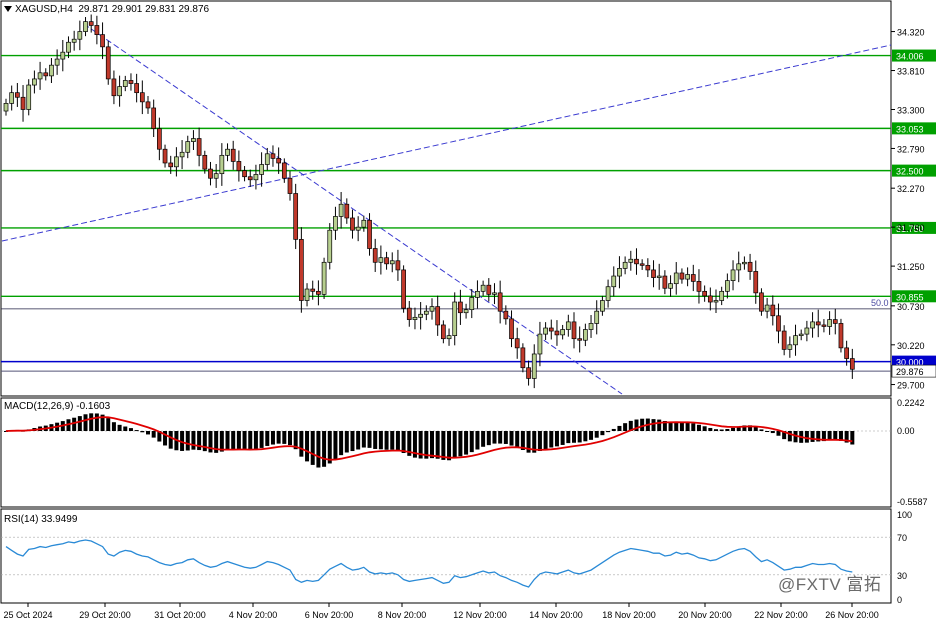  What do you see at coordinates (911, 110) in the screenshot?
I see `price-tick-label: 33.300` at bounding box center [911, 110].